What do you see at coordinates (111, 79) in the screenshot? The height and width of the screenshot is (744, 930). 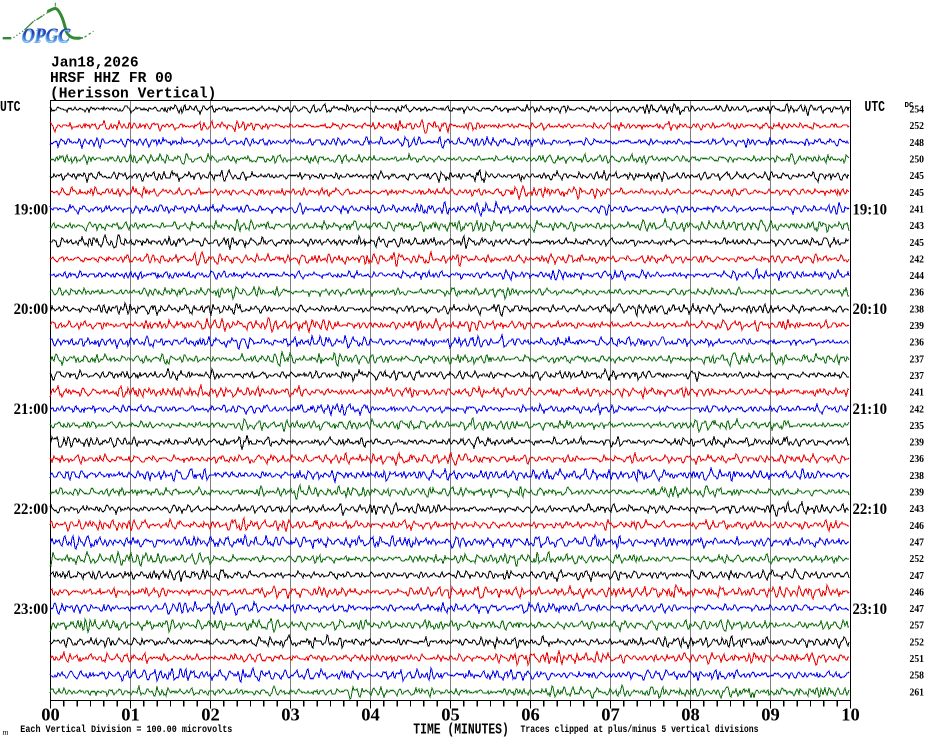 I see `svg-text: HRSF HHZ FR 00` at bounding box center [111, 79].